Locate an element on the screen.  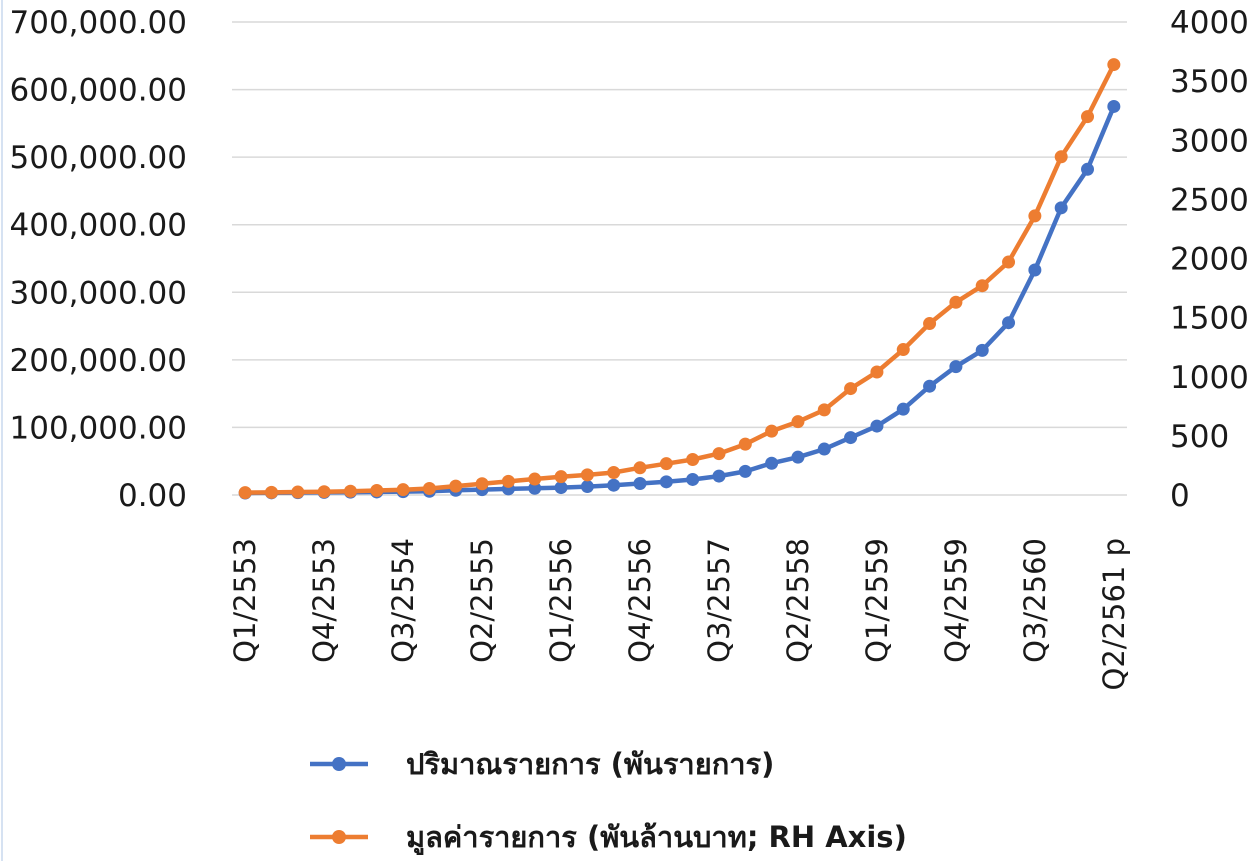
left-axis-tick-label: 0.00 is located at coordinates (152, 496).